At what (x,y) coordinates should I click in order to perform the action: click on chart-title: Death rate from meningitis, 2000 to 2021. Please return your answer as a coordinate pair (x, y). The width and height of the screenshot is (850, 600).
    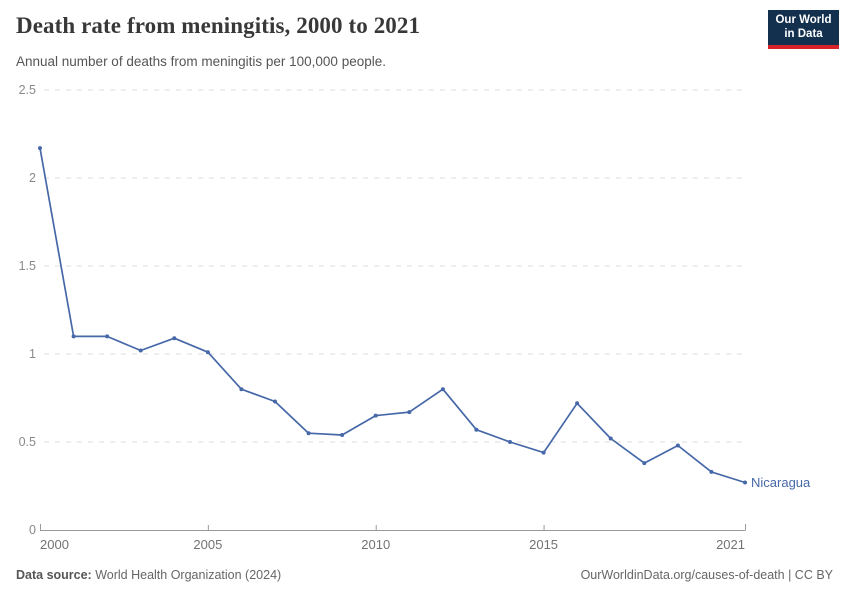
    Looking at the image, I should click on (218, 25).